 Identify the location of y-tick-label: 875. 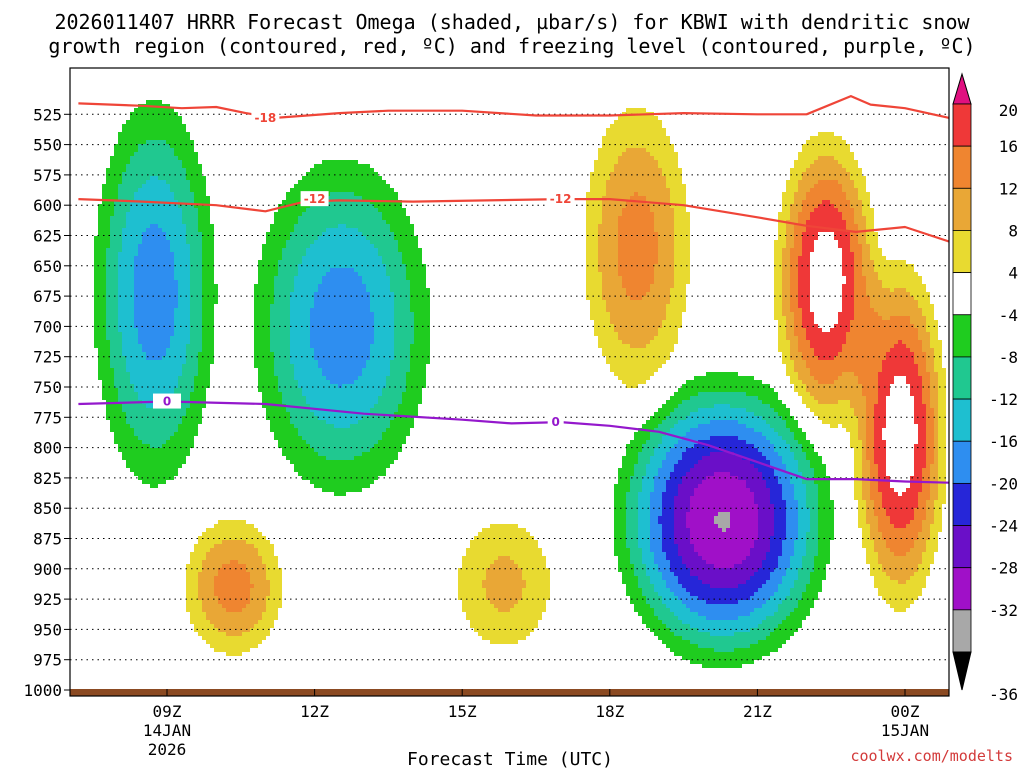
(47, 539).